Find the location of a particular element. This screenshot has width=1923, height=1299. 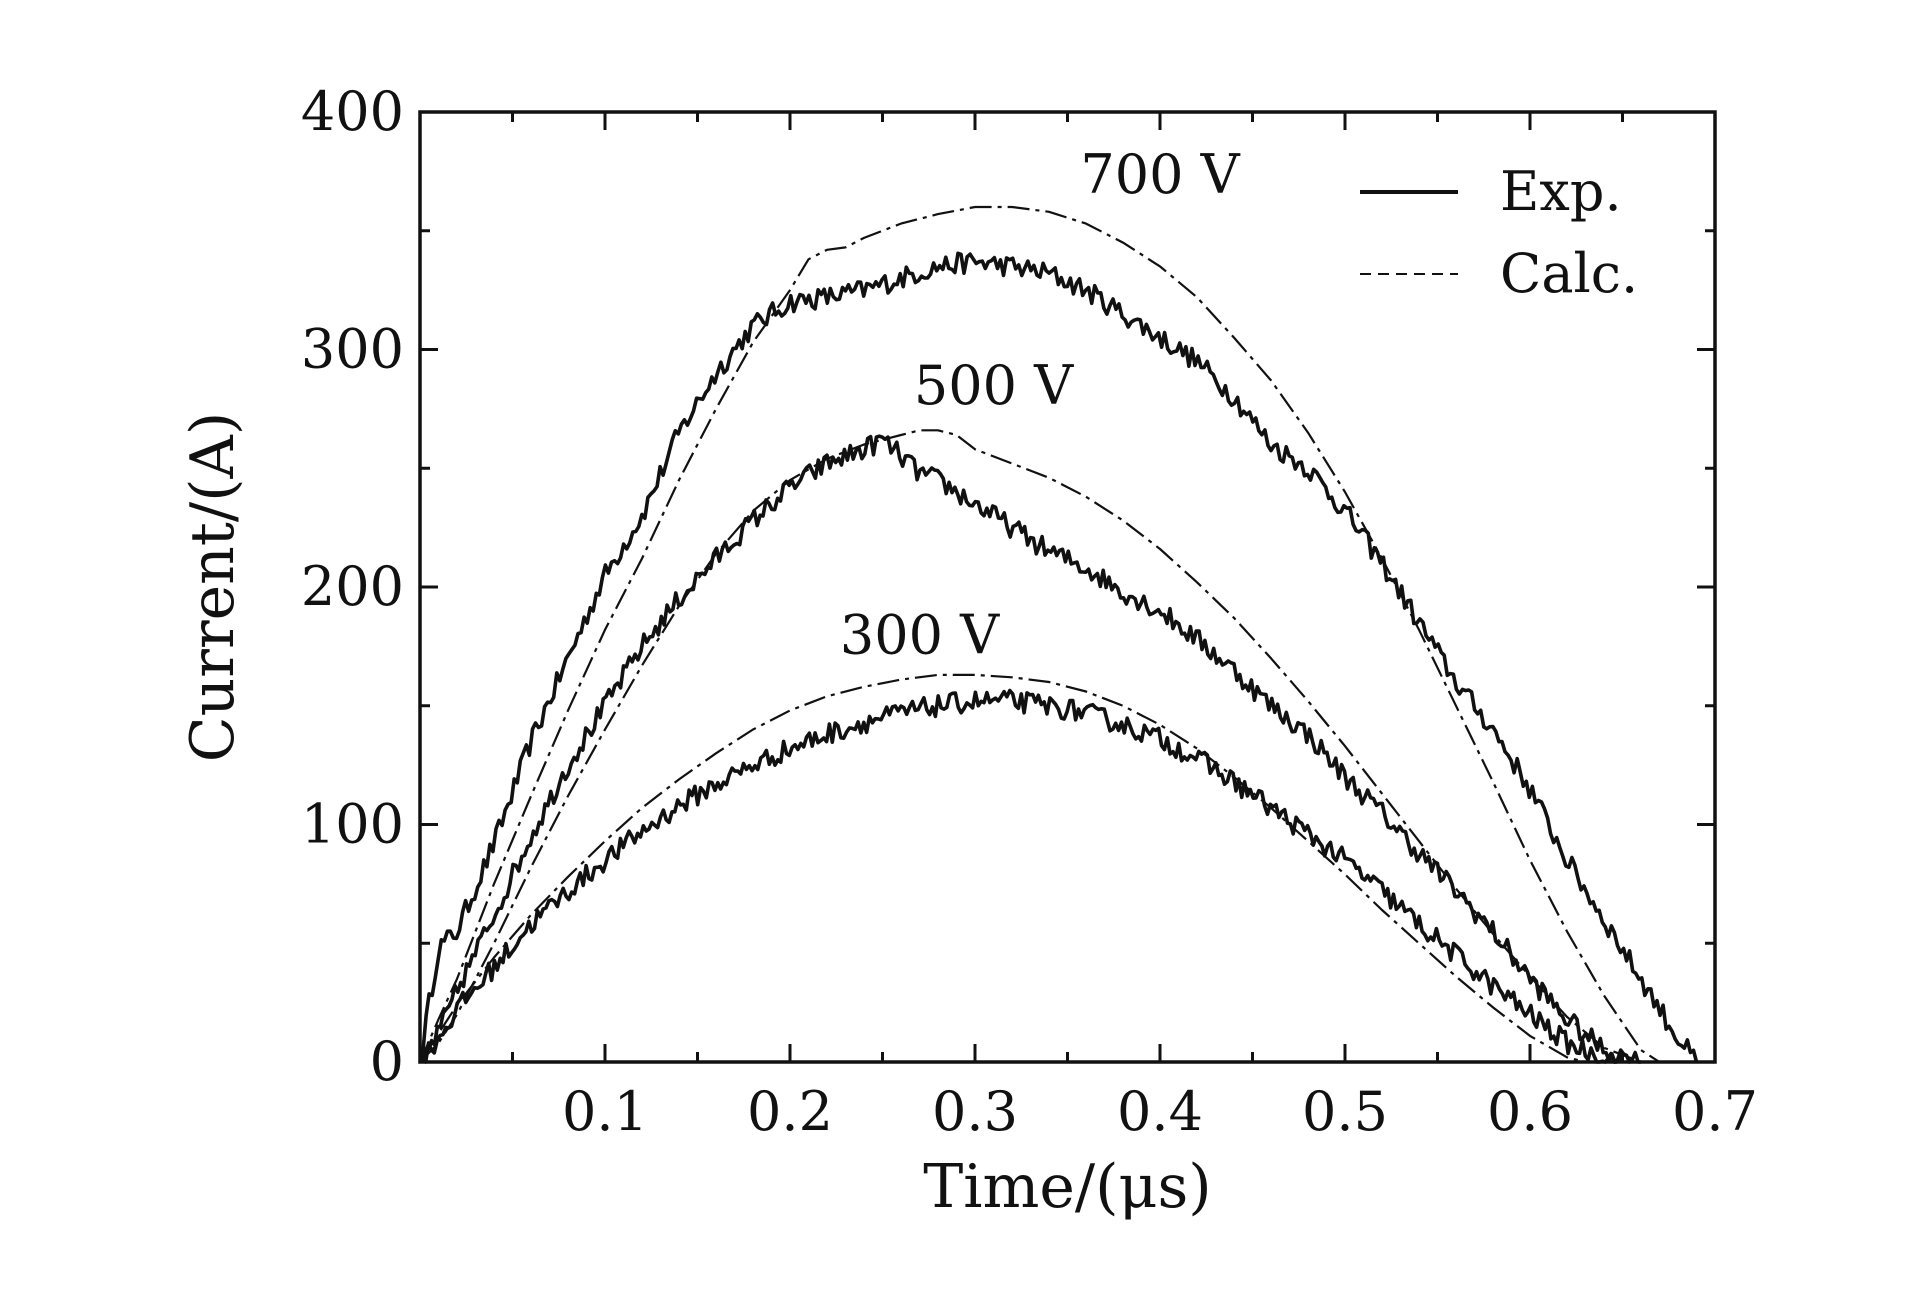

x-tick-label: 0.1 is located at coordinates (605, 1111).